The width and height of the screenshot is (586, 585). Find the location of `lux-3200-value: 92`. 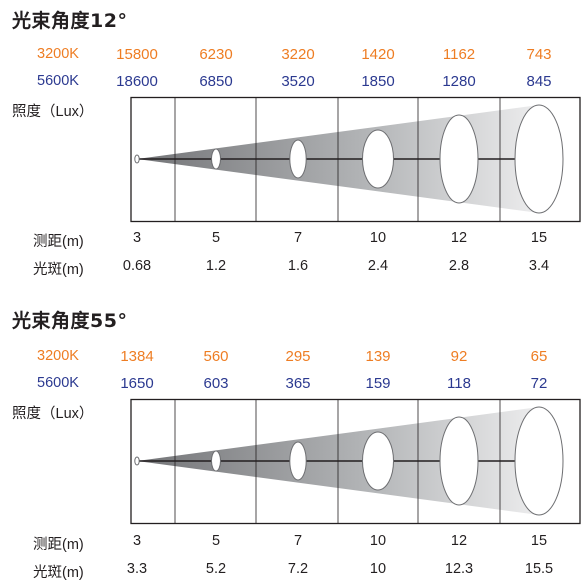

lux-3200-value: 92 is located at coordinates (459, 356).